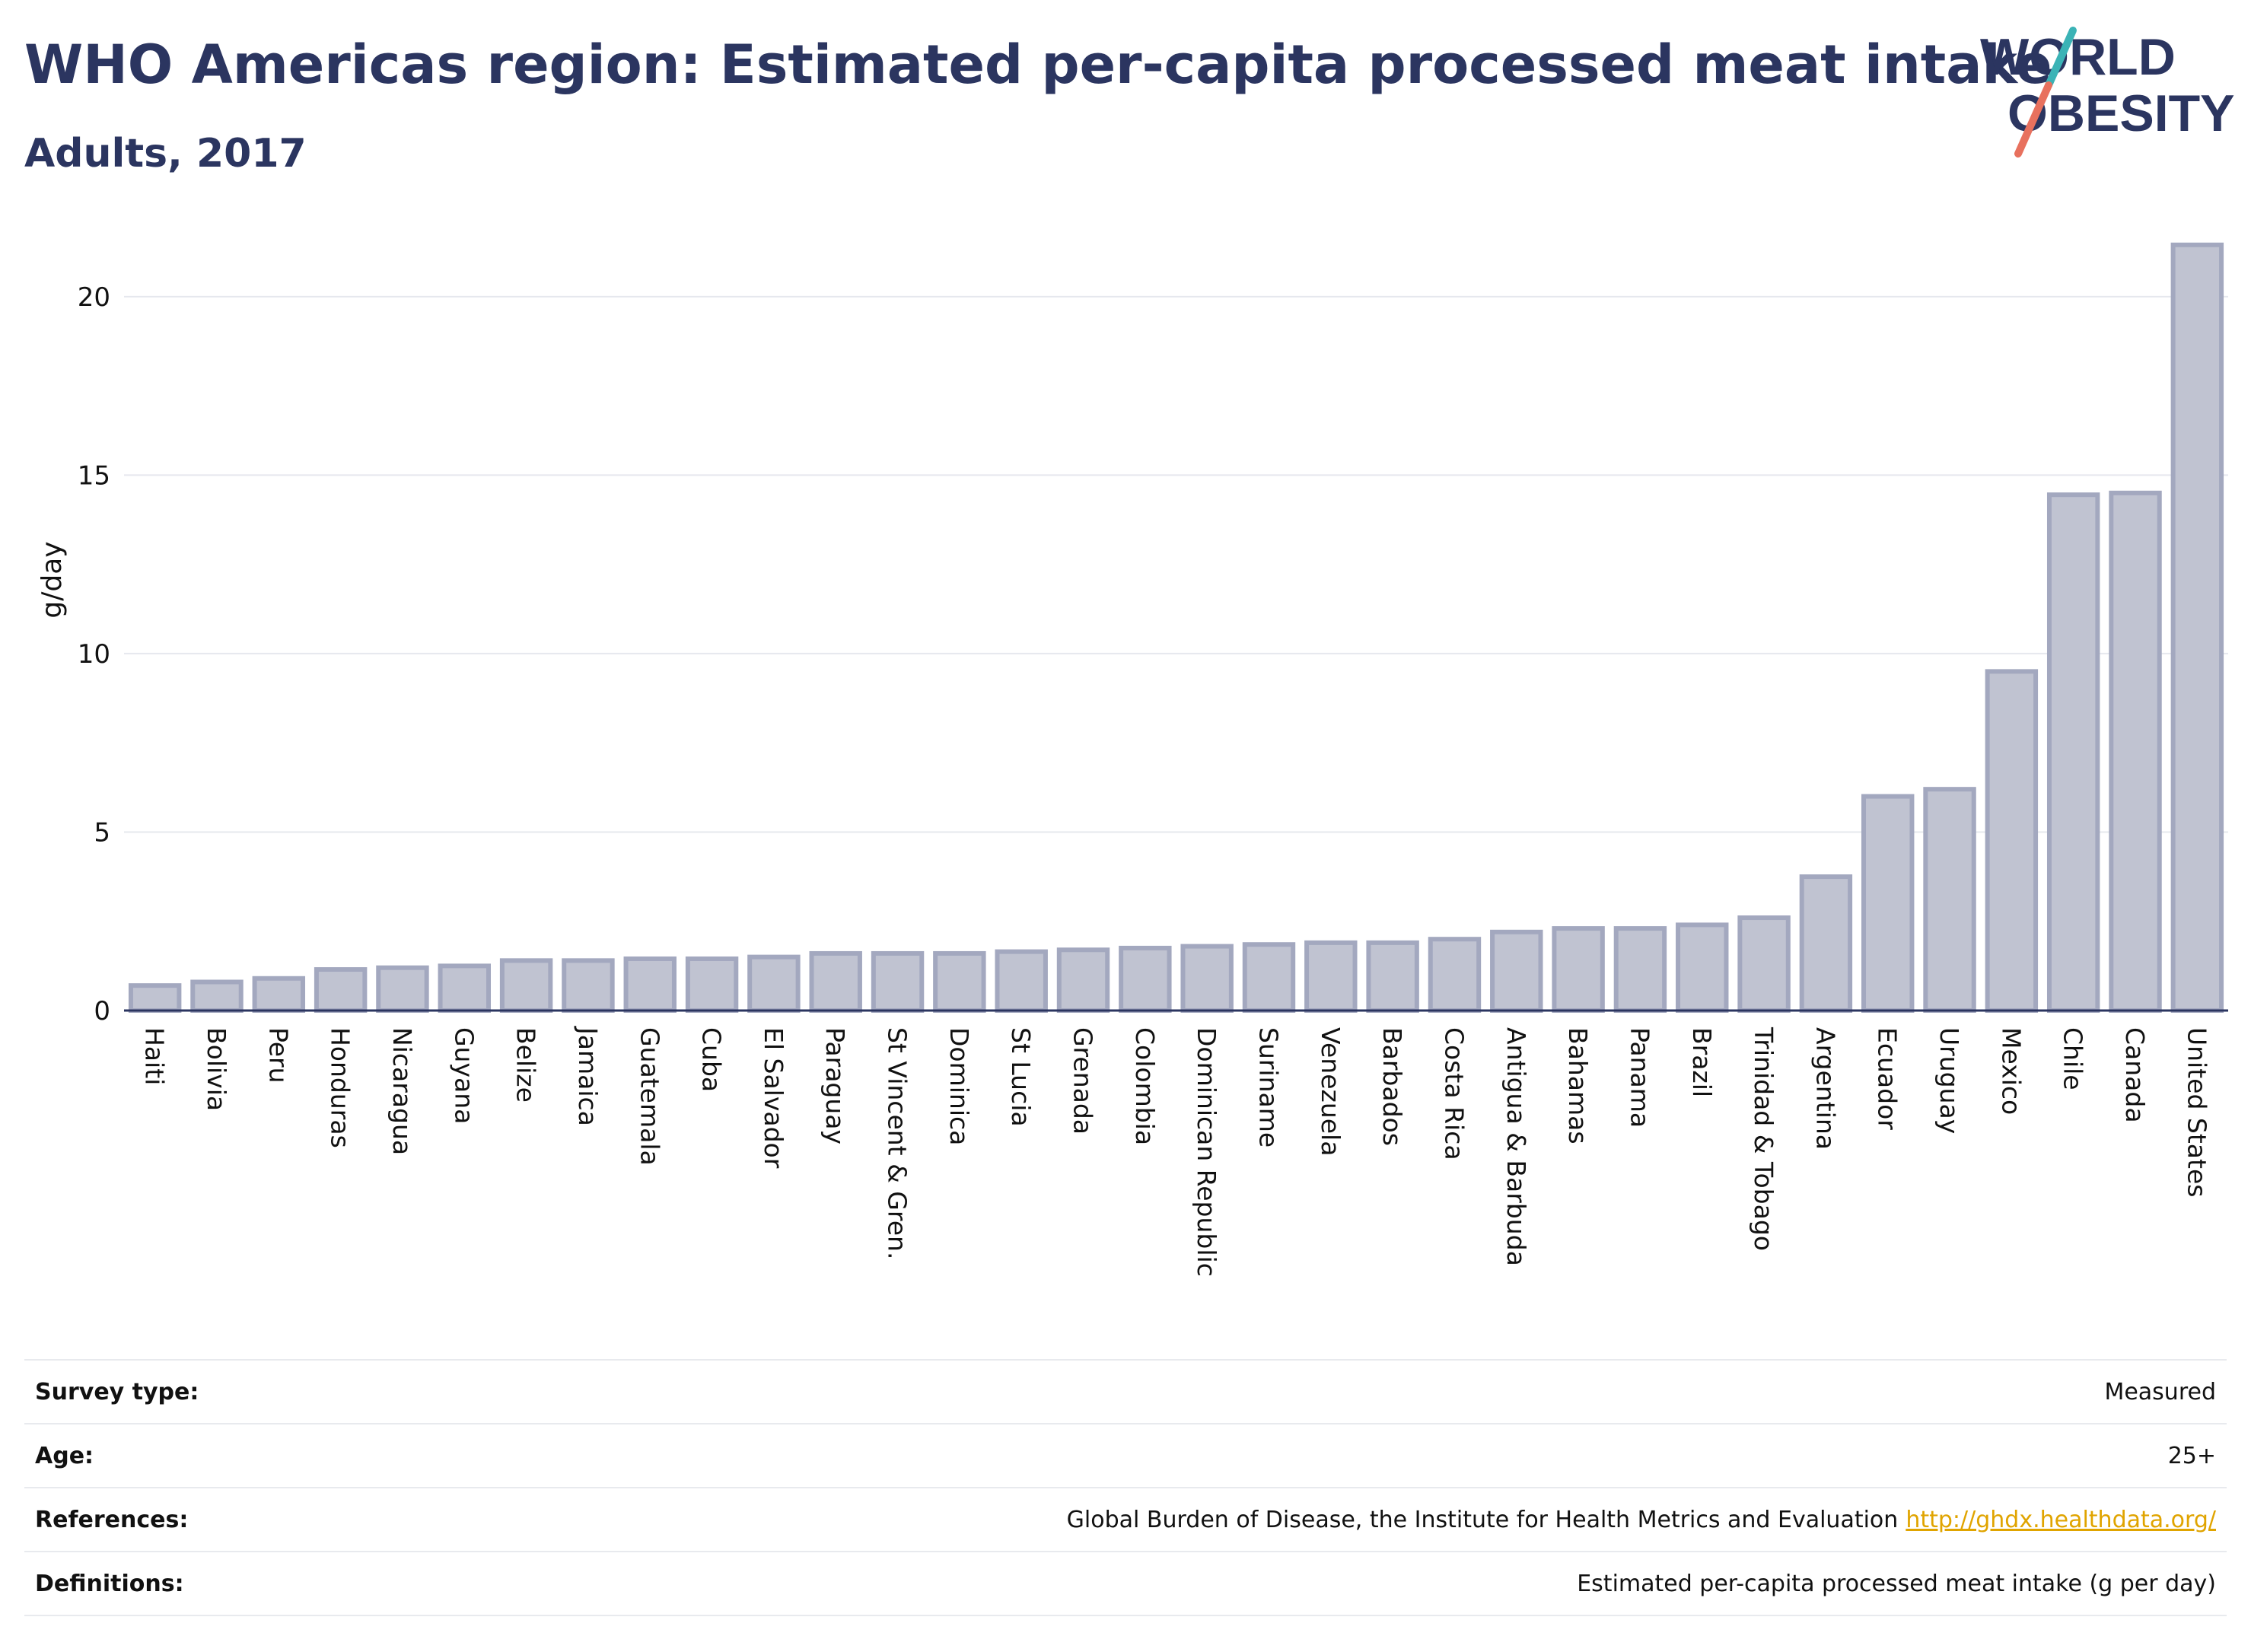 This screenshot has width=2251, height=1652. Describe the element at coordinates (102, 832) in the screenshot. I see `y-tick-label: 5` at that location.